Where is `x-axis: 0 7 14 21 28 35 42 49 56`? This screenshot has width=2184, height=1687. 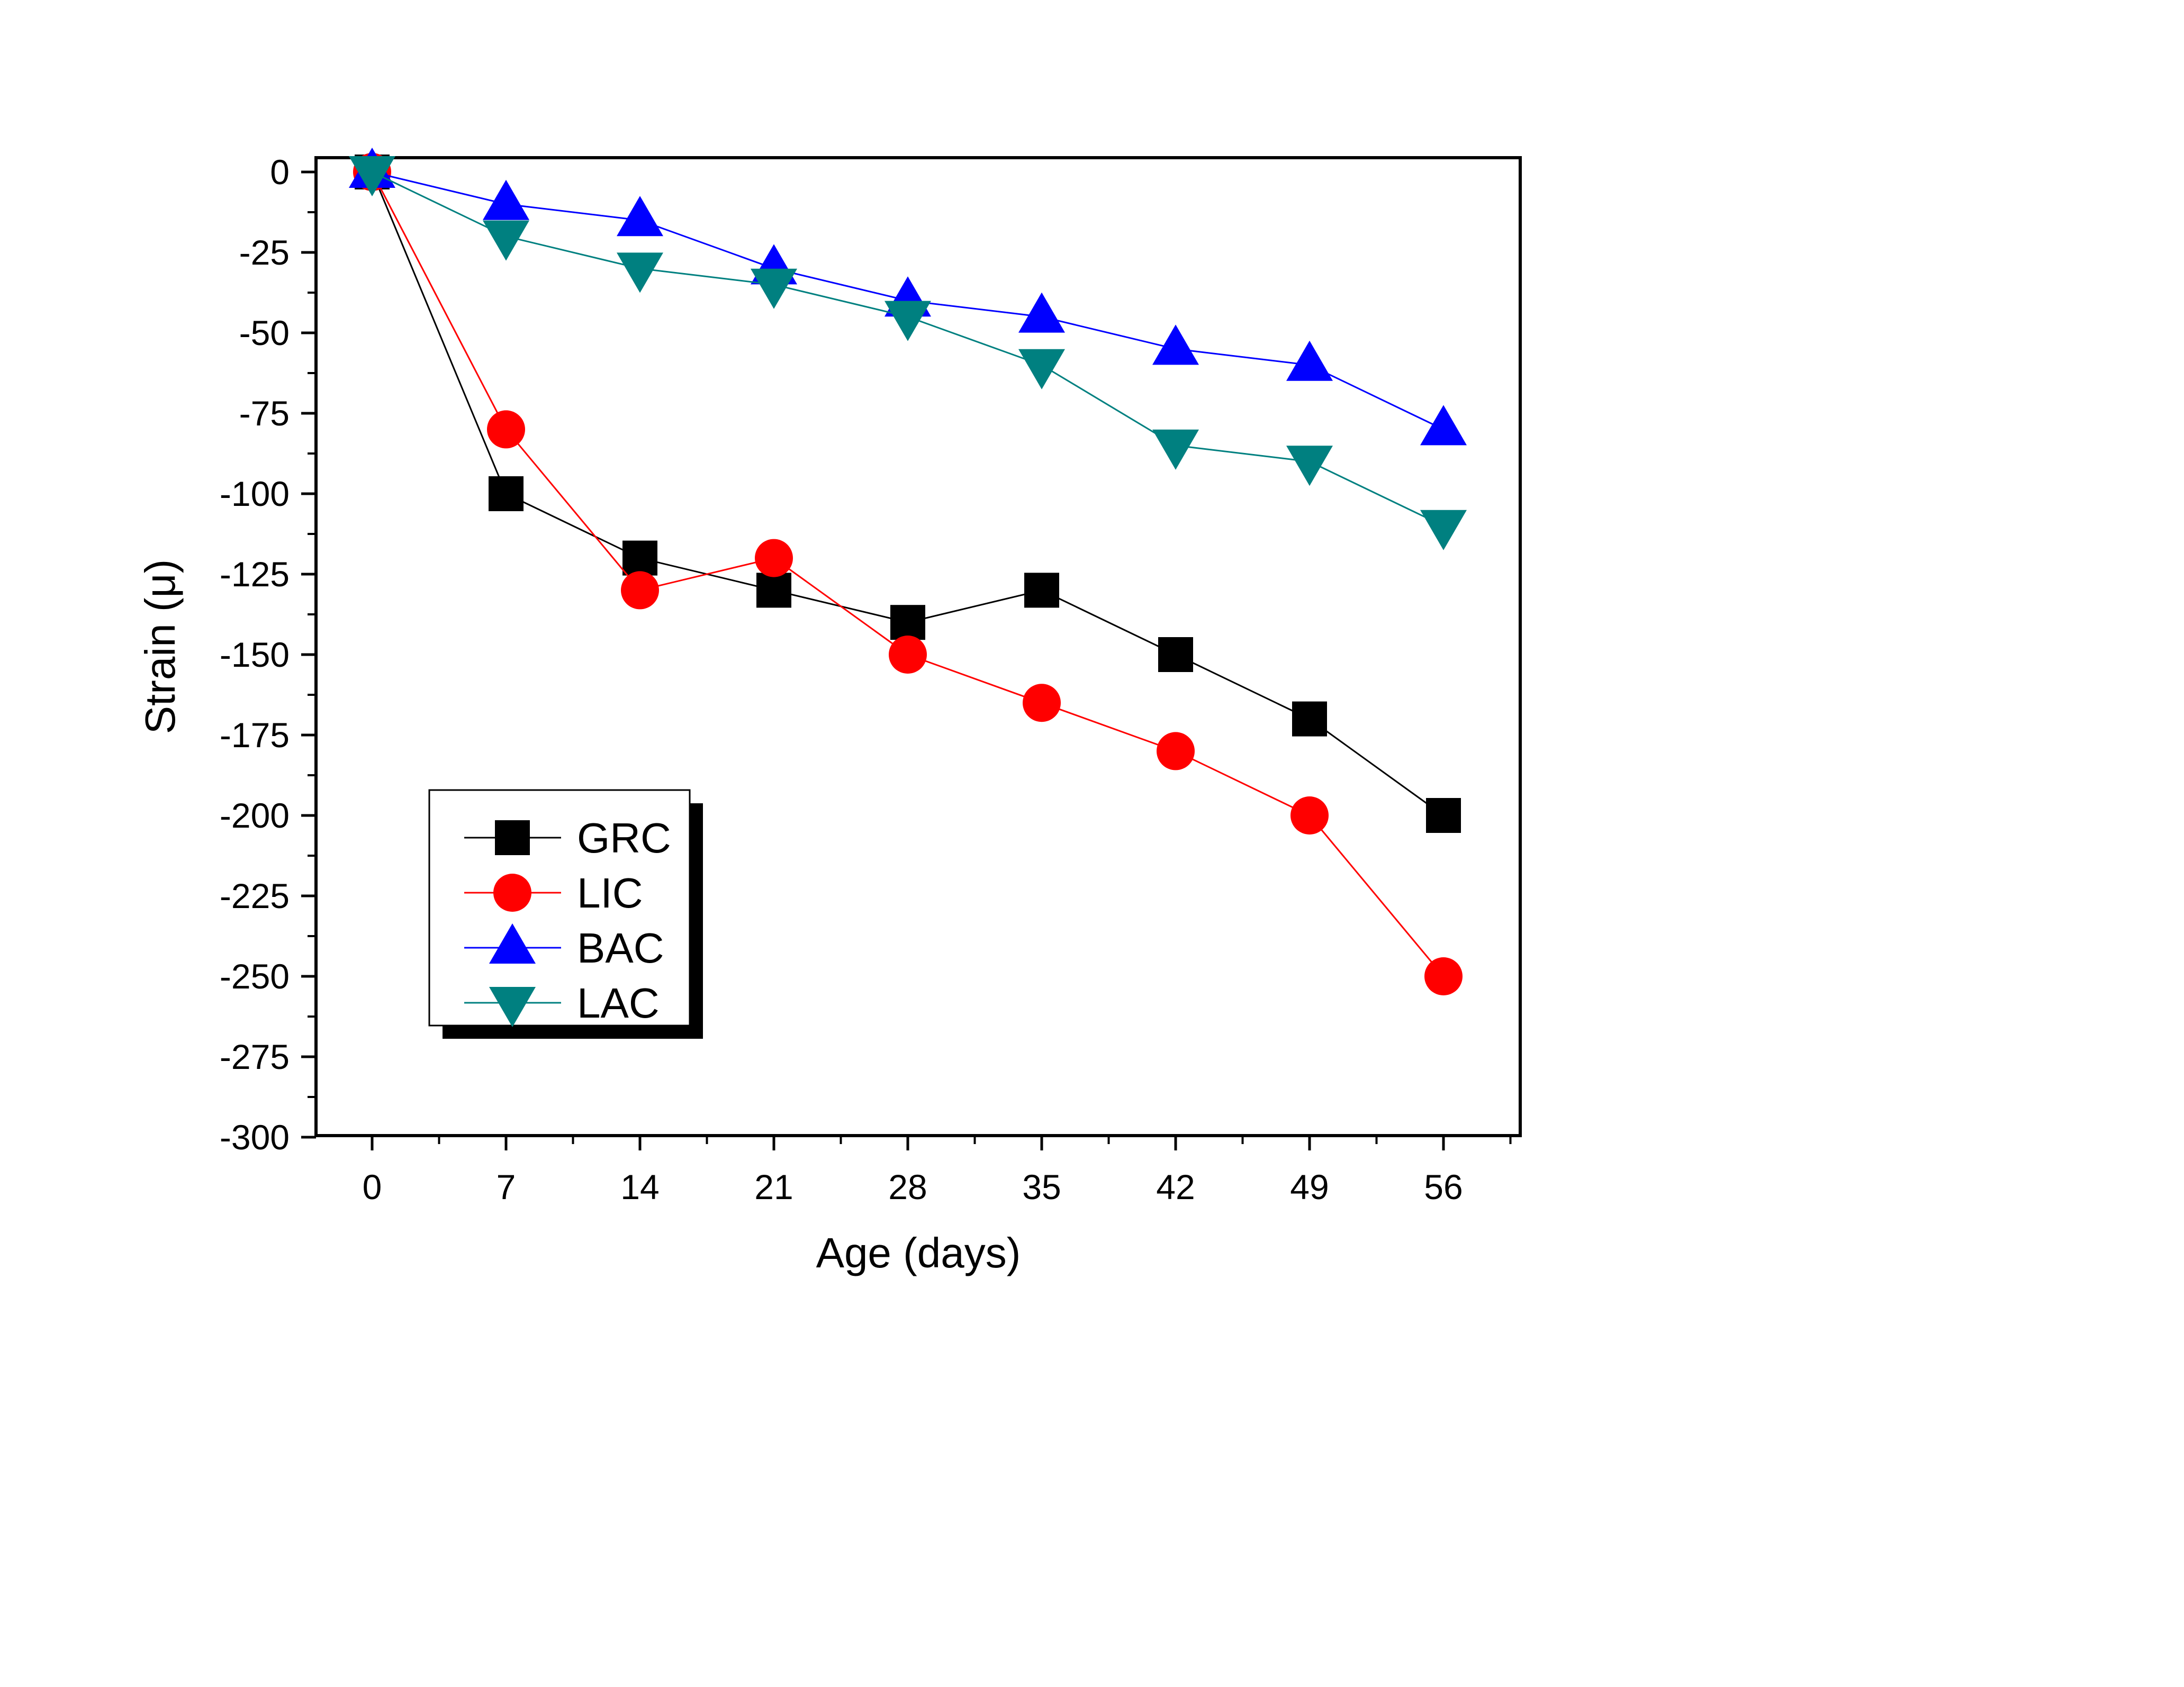
x-axis: 0 7 14 21 28 35 42 49 56 is located at coordinates (937, 1171).